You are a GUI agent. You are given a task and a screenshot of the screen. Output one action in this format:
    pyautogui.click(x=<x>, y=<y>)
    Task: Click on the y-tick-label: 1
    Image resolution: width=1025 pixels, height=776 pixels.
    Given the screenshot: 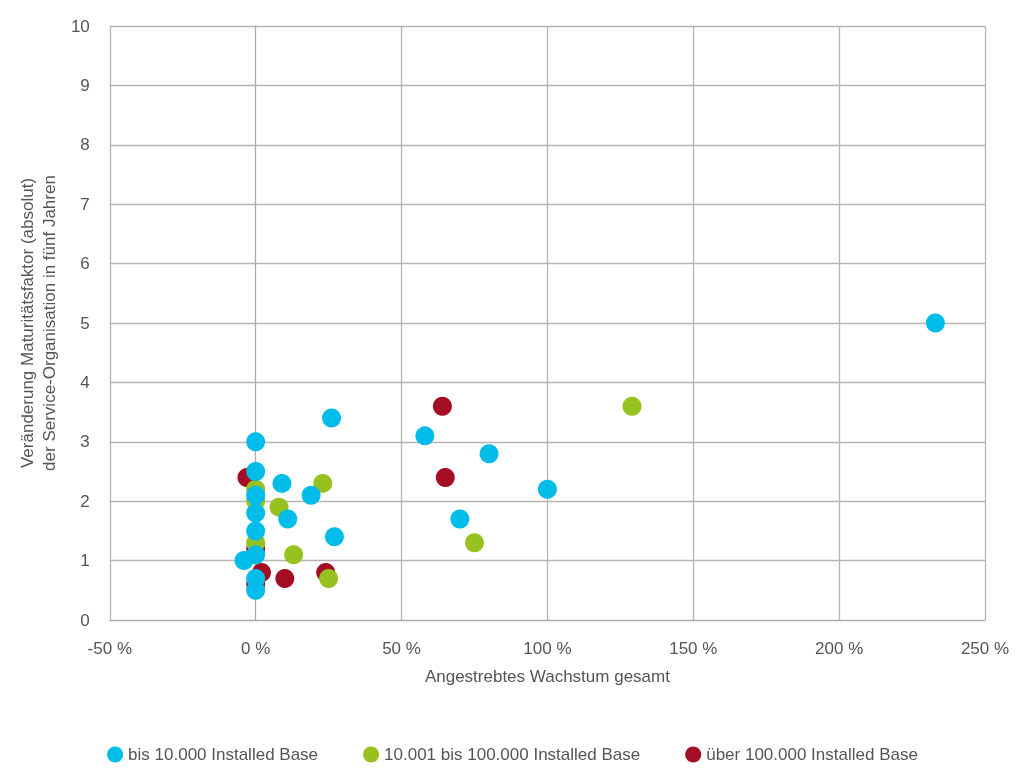 What is the action you would take?
    pyautogui.click(x=85, y=561)
    